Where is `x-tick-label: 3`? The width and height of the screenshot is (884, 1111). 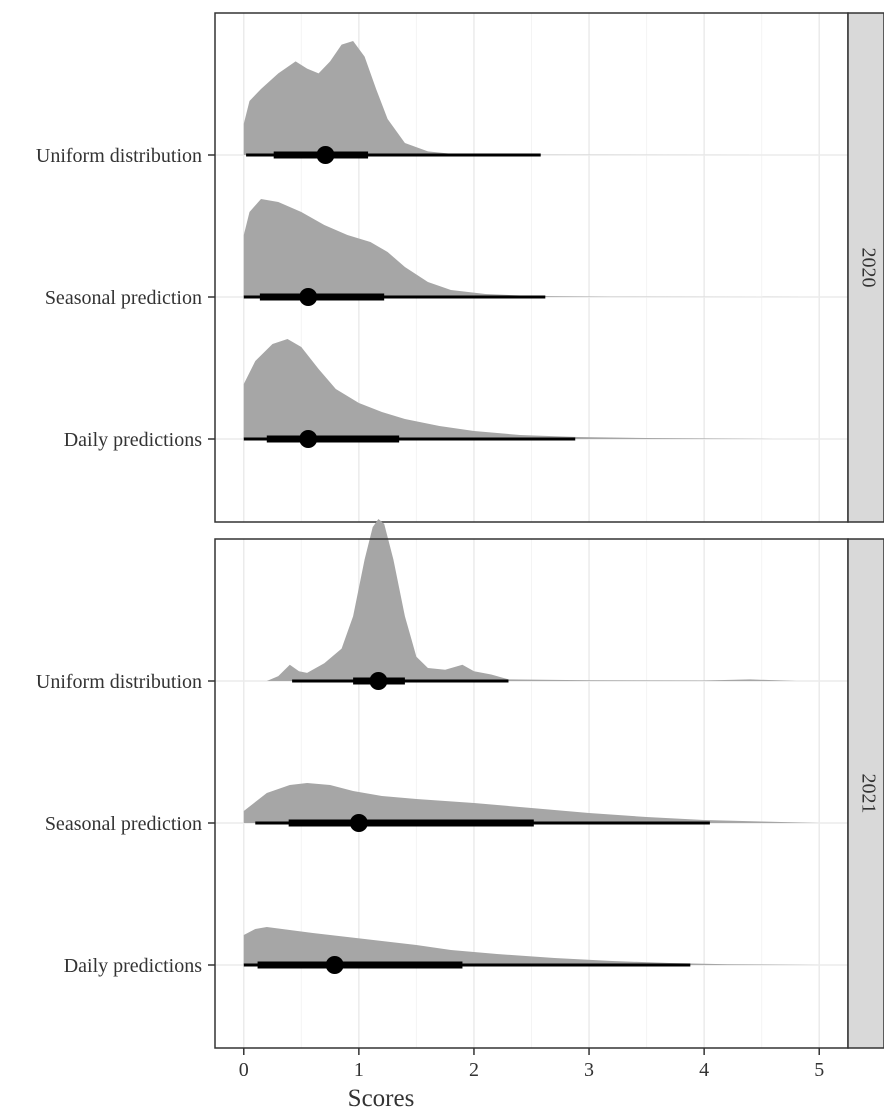
x-tick-label: 3 is located at coordinates (589, 1070).